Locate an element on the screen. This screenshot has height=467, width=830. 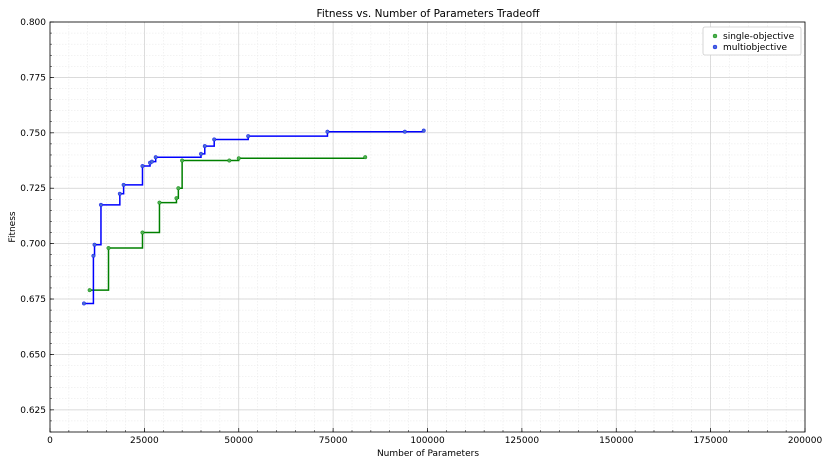
y-tick-label: 0.675 is located at coordinates (33, 300).